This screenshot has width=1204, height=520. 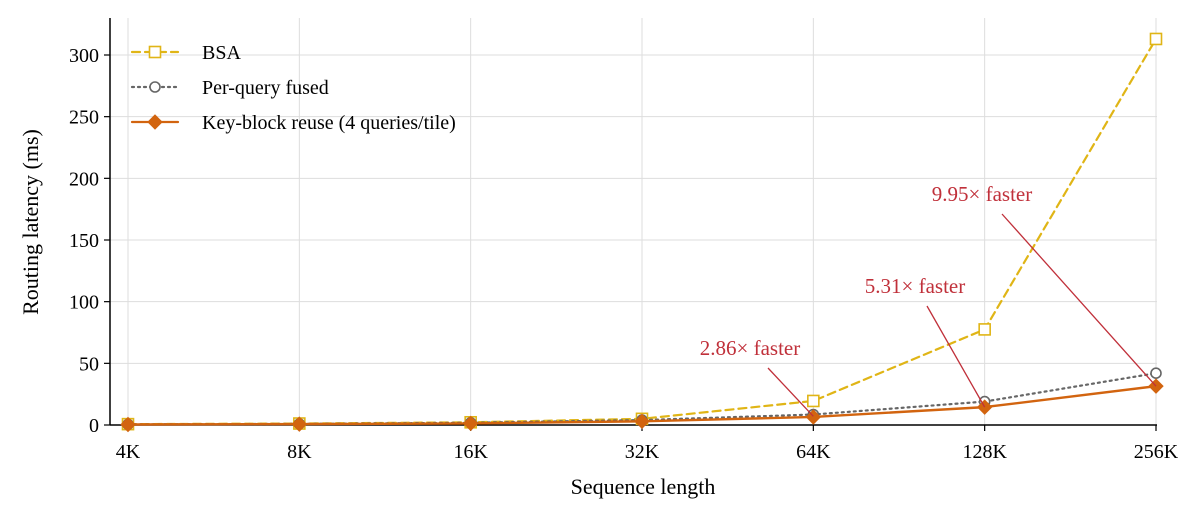 I want to click on x-axis-title: Sequence length, so click(x=643, y=486).